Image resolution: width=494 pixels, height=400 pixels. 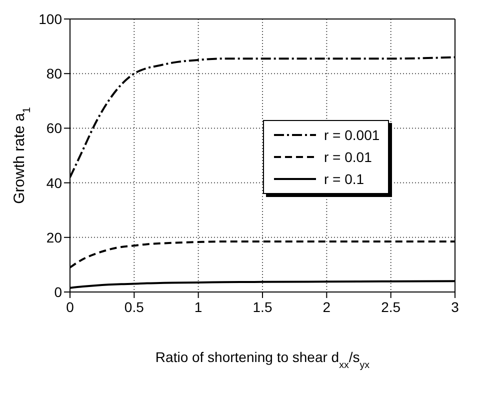 I want to click on y-tick-label: 40, so click(x=54, y=182).